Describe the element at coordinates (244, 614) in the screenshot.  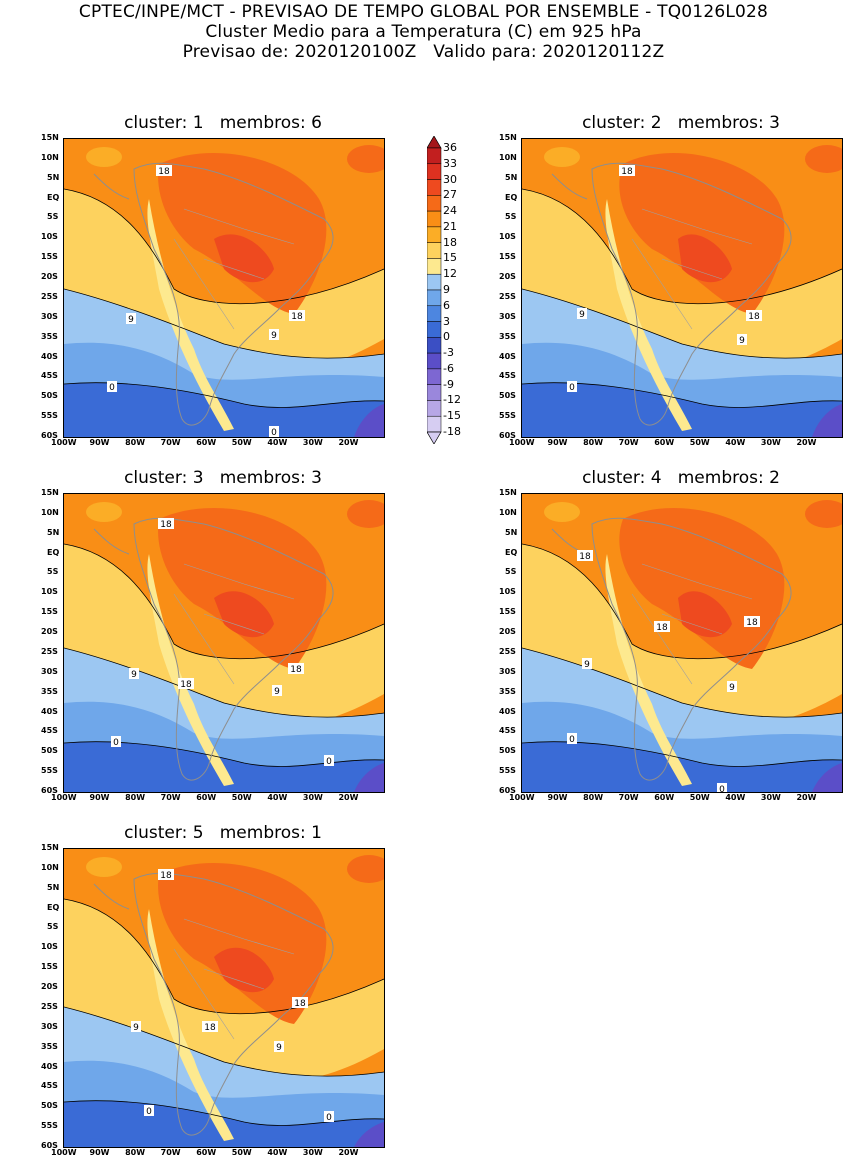
I see `hot-spot` at that location.